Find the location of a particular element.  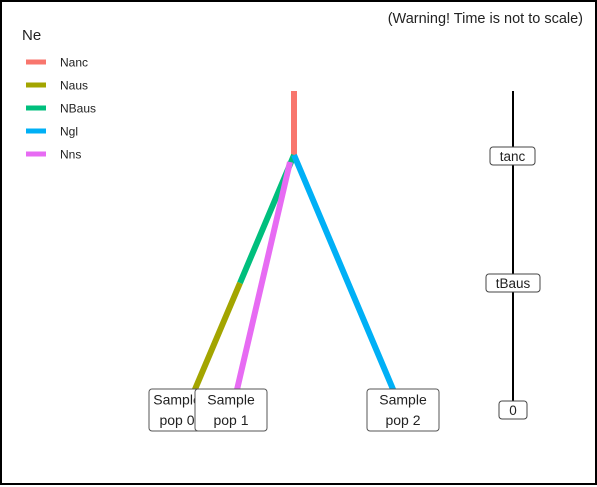

legend-label-nanc: Nanc is located at coordinates (74, 63).